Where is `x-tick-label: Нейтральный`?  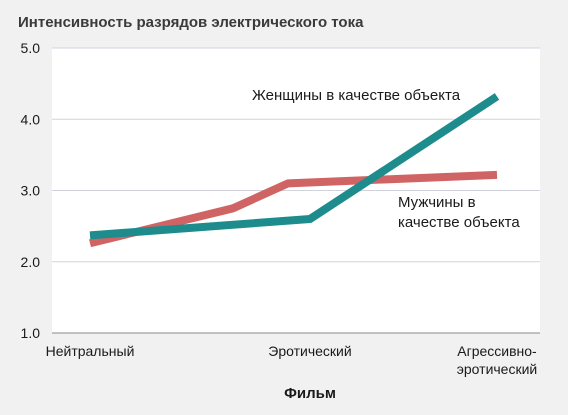
x-tick-label: Нейтральный is located at coordinates (90, 351).